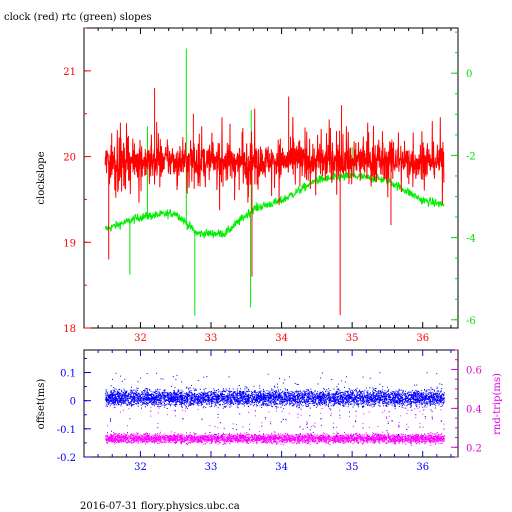  I want to click on offset-xtick-label: 32, so click(140, 467).